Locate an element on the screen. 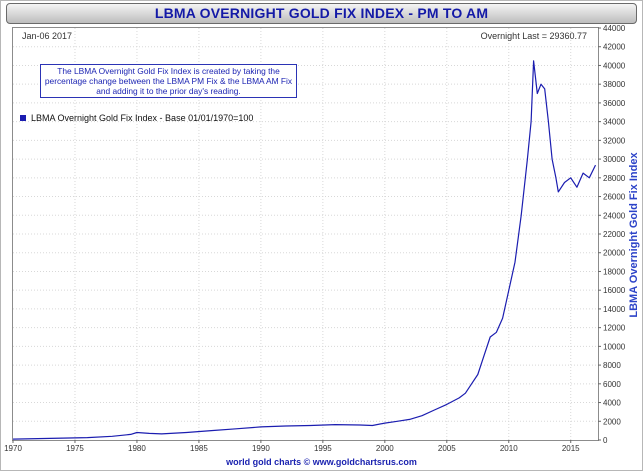 The height and width of the screenshot is (471, 643). y-tick-label: 26000 is located at coordinates (614, 197).